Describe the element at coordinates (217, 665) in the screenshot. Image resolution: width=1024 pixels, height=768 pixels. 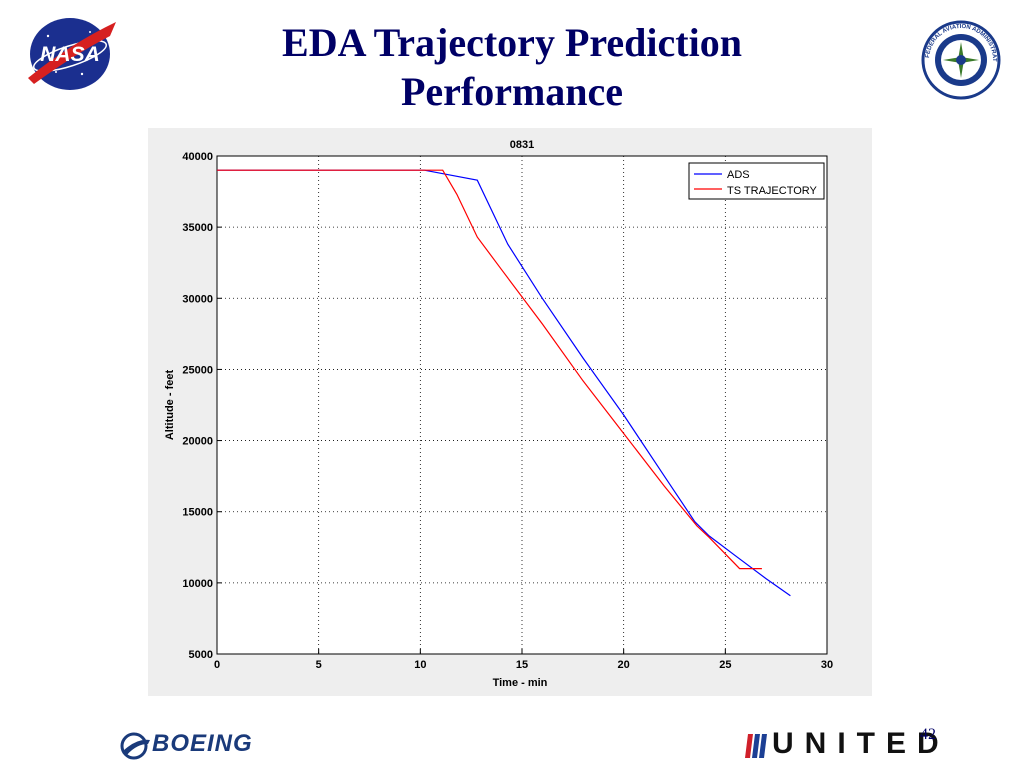
I see `x-tick-label: 0` at that location.